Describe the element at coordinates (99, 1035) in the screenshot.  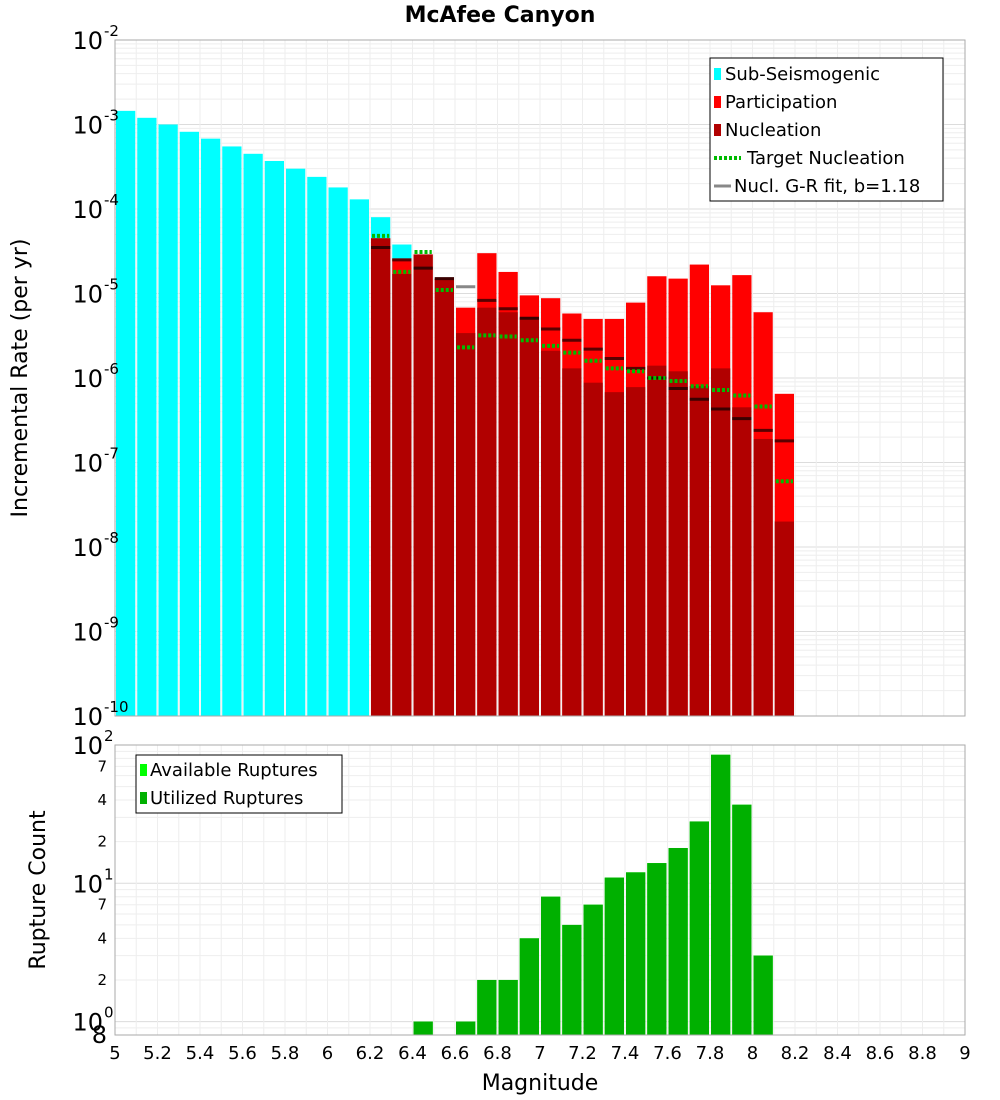
I see `y-minor-tick-label: 8` at that location.